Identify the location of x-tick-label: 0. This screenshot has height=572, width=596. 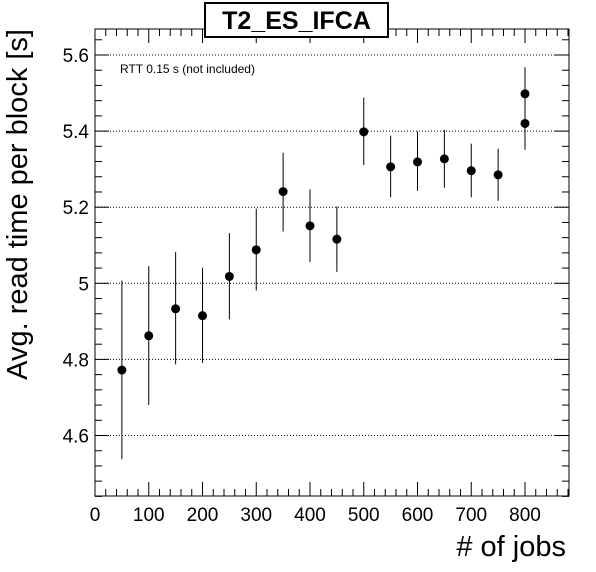
(95, 515).